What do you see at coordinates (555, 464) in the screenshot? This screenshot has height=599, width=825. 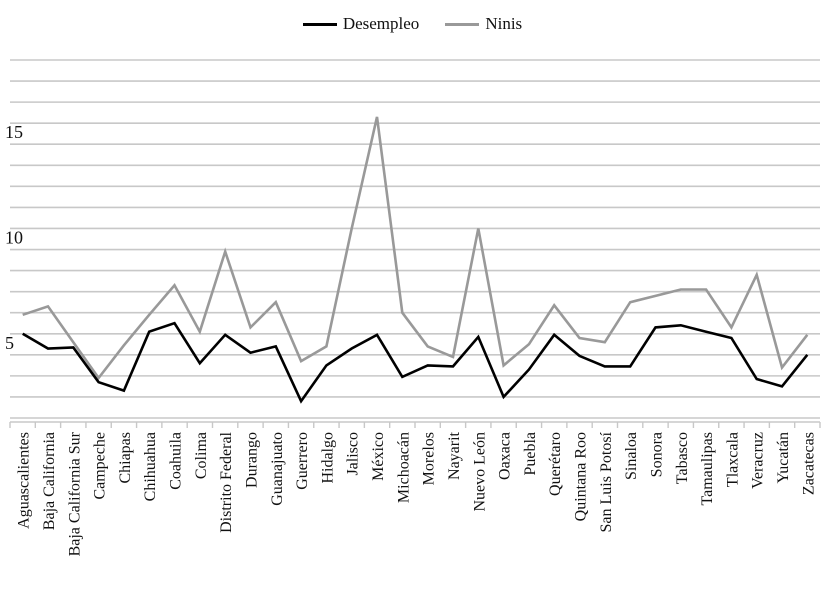 I see `x-tick-label: Querétaro` at bounding box center [555, 464].